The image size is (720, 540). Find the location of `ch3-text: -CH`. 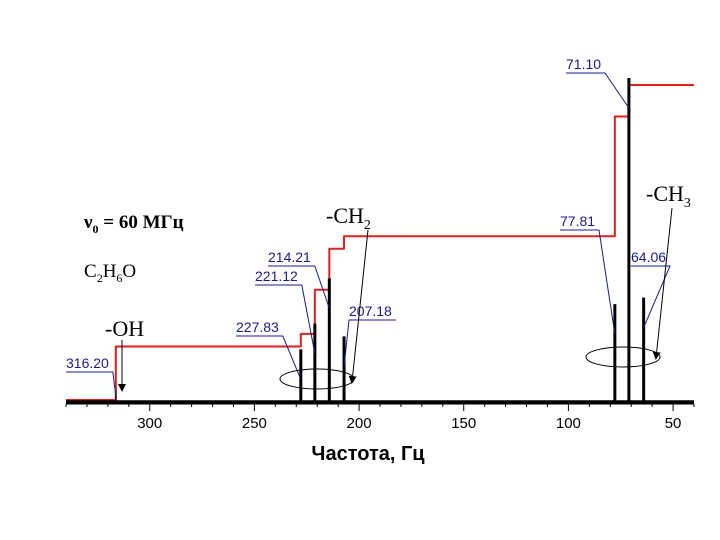

ch3-text: -CH is located at coordinates (665, 193).